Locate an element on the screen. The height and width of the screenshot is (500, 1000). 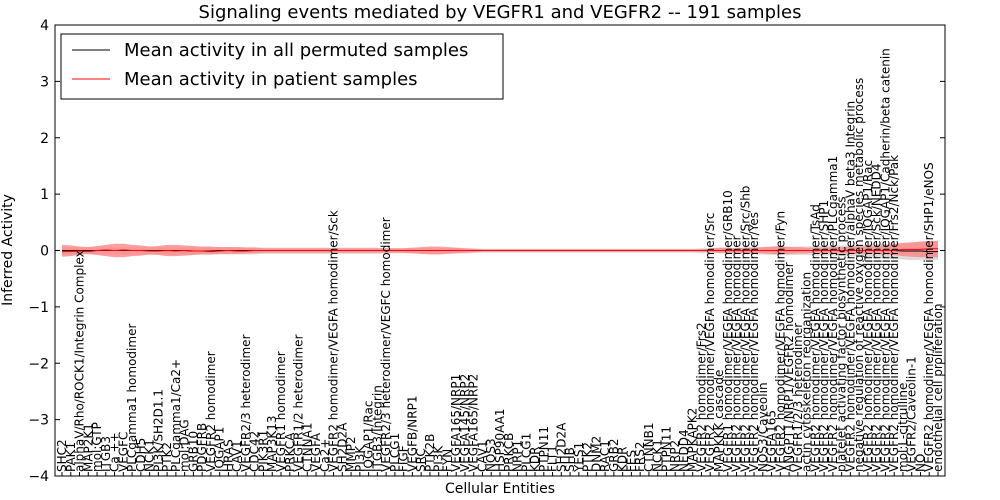
category-label: SHC2 is located at coordinates (62, 455).